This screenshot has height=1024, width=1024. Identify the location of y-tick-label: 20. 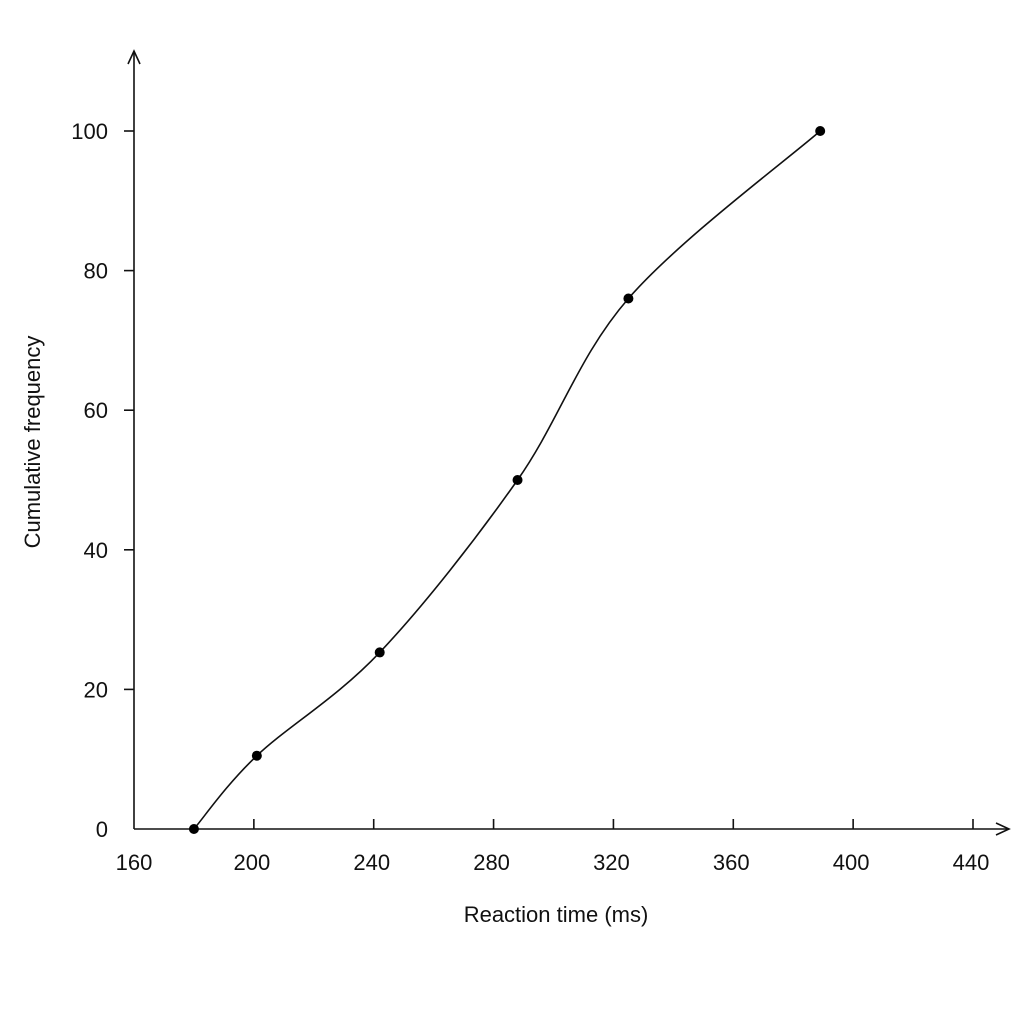
(96, 689).